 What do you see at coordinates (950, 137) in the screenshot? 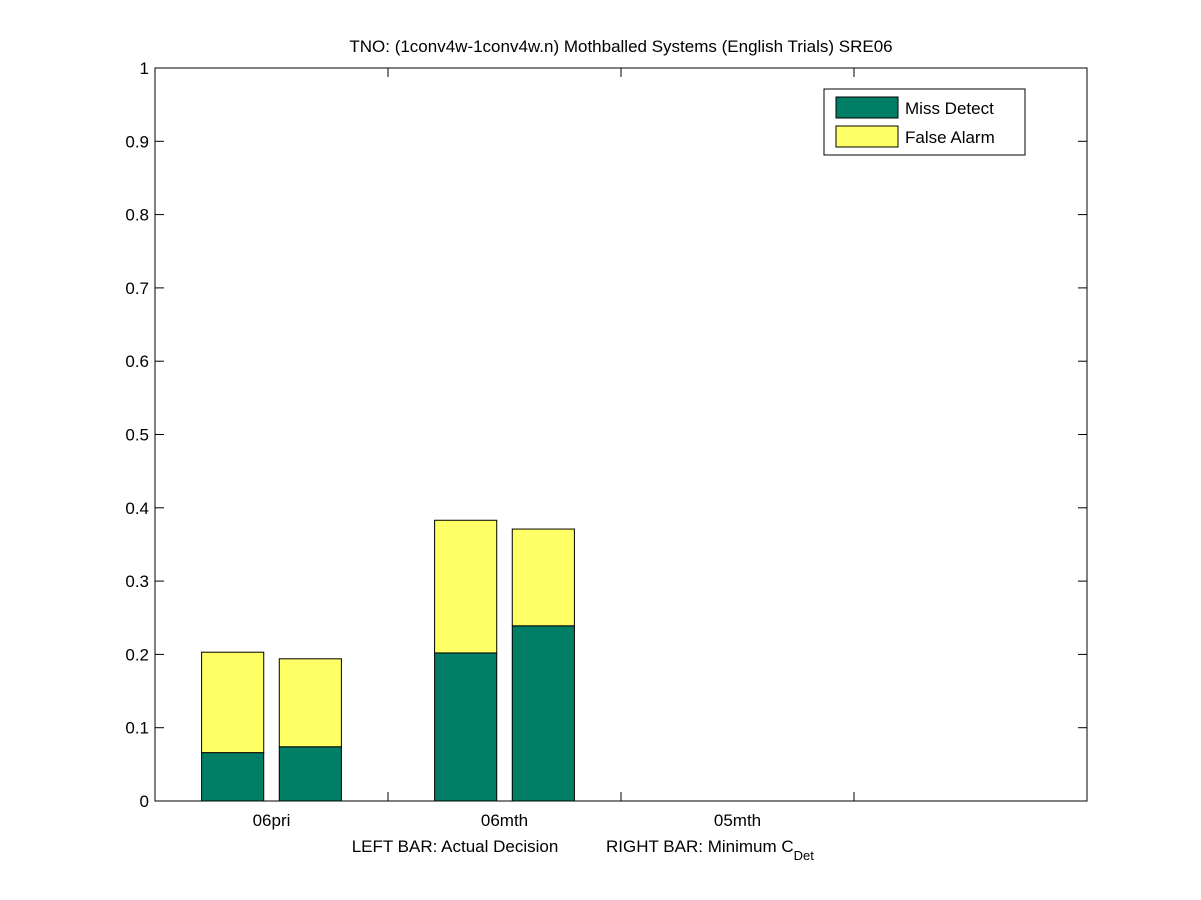
I see `legend-label-false-alarm: False Alarm` at bounding box center [950, 137].